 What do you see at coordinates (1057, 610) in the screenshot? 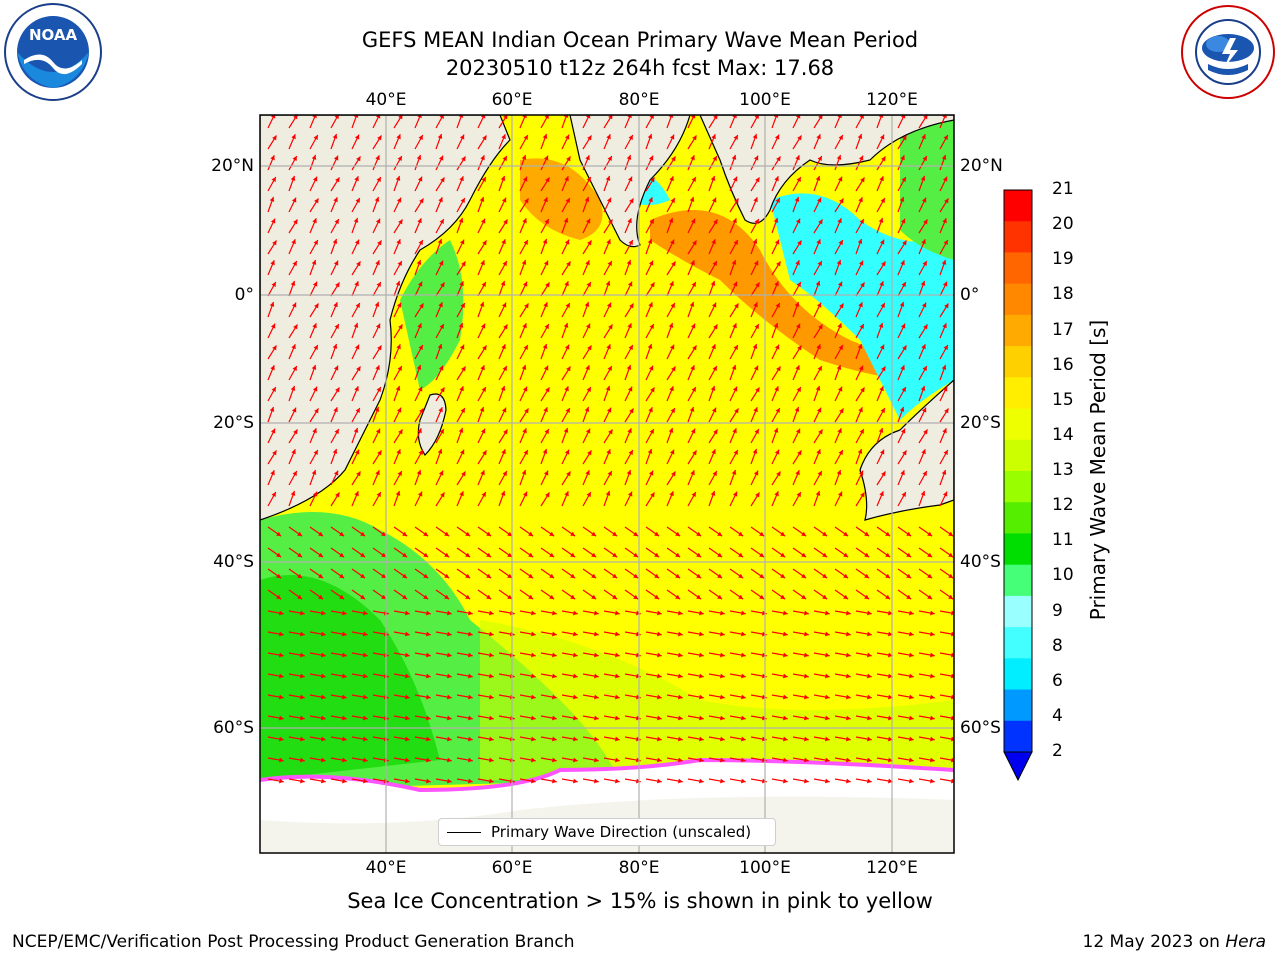
I see `colorbar-tick-label: 9` at bounding box center [1057, 610].